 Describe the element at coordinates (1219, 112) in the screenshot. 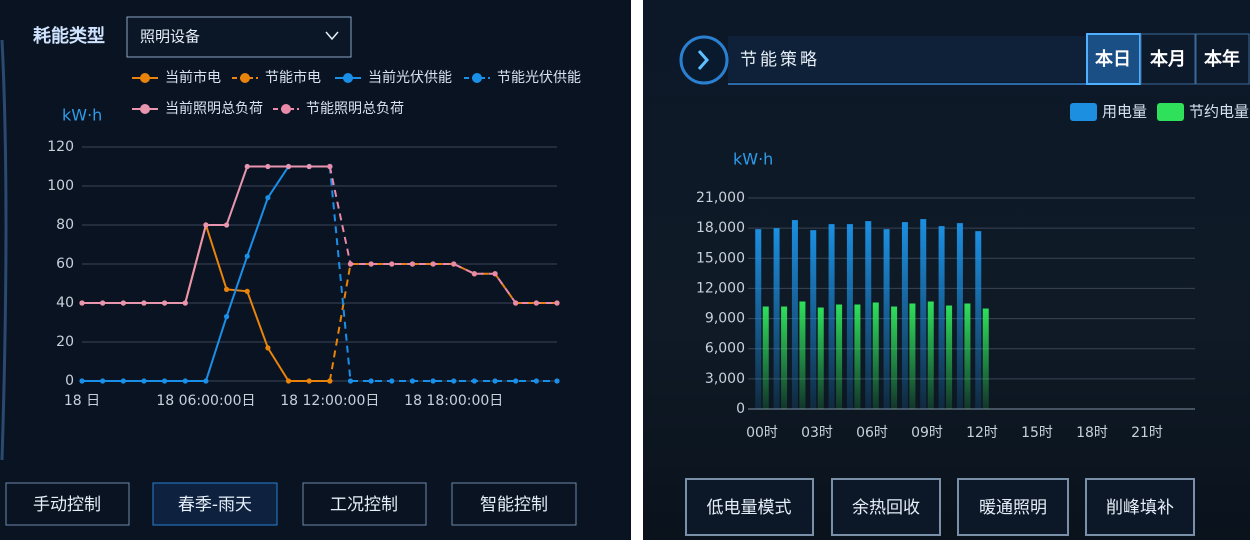

I see `legend-label: 节约电量` at that location.